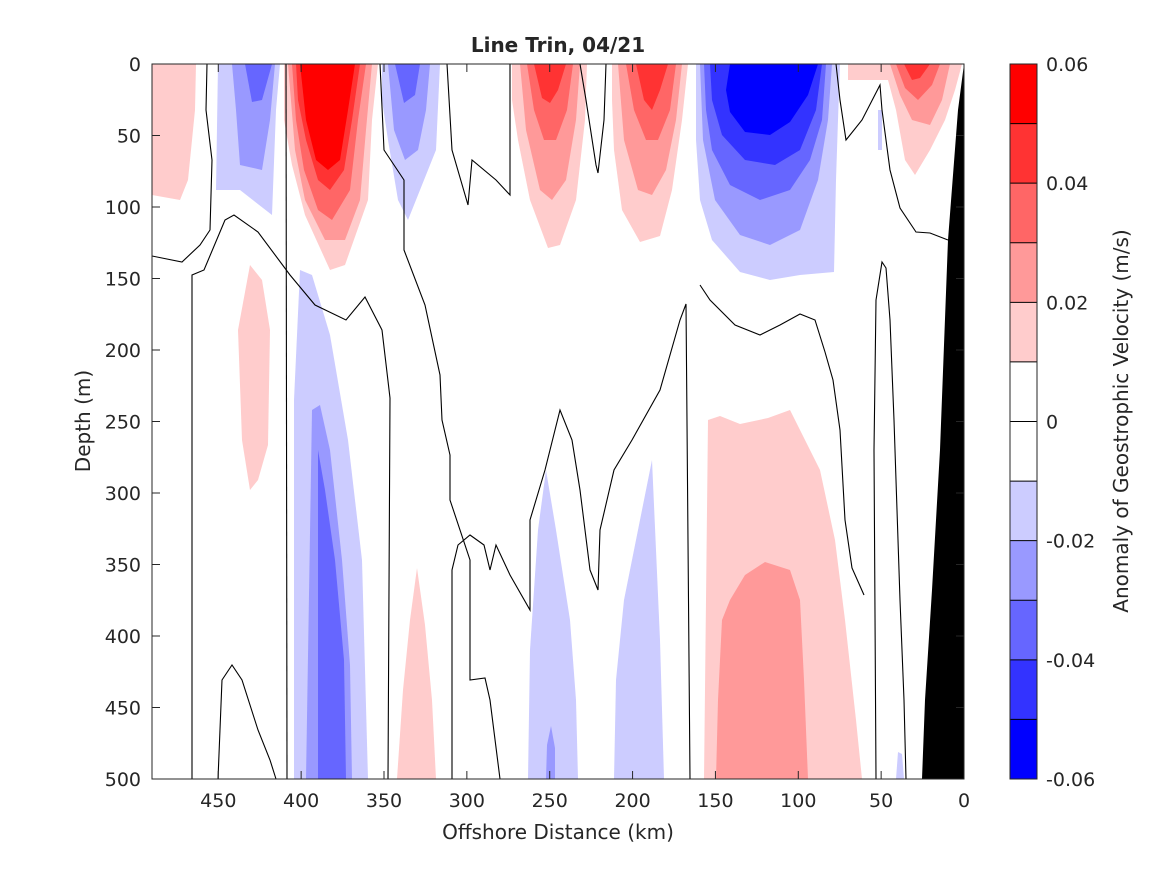 This screenshot has width=1167, height=875. I want to click on colorbar-tick-label: 0, so click(1052, 423).